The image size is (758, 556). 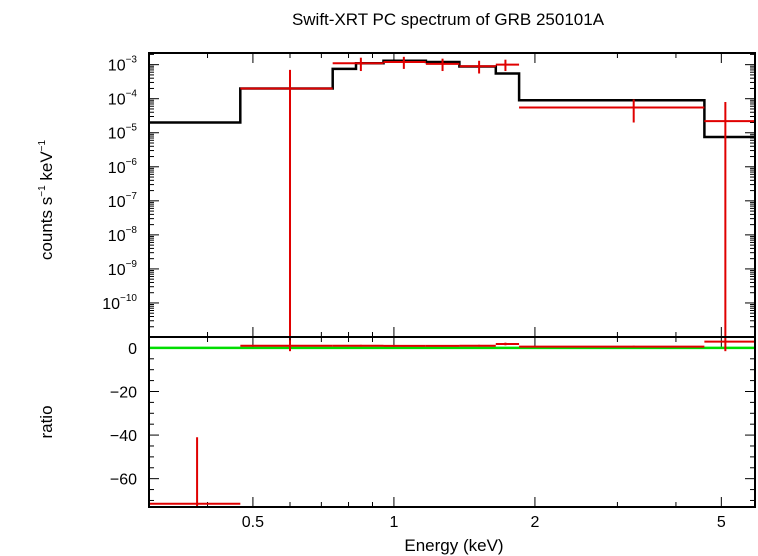 I want to click on ratio-y-tick-label: 0, so click(x=132, y=349).